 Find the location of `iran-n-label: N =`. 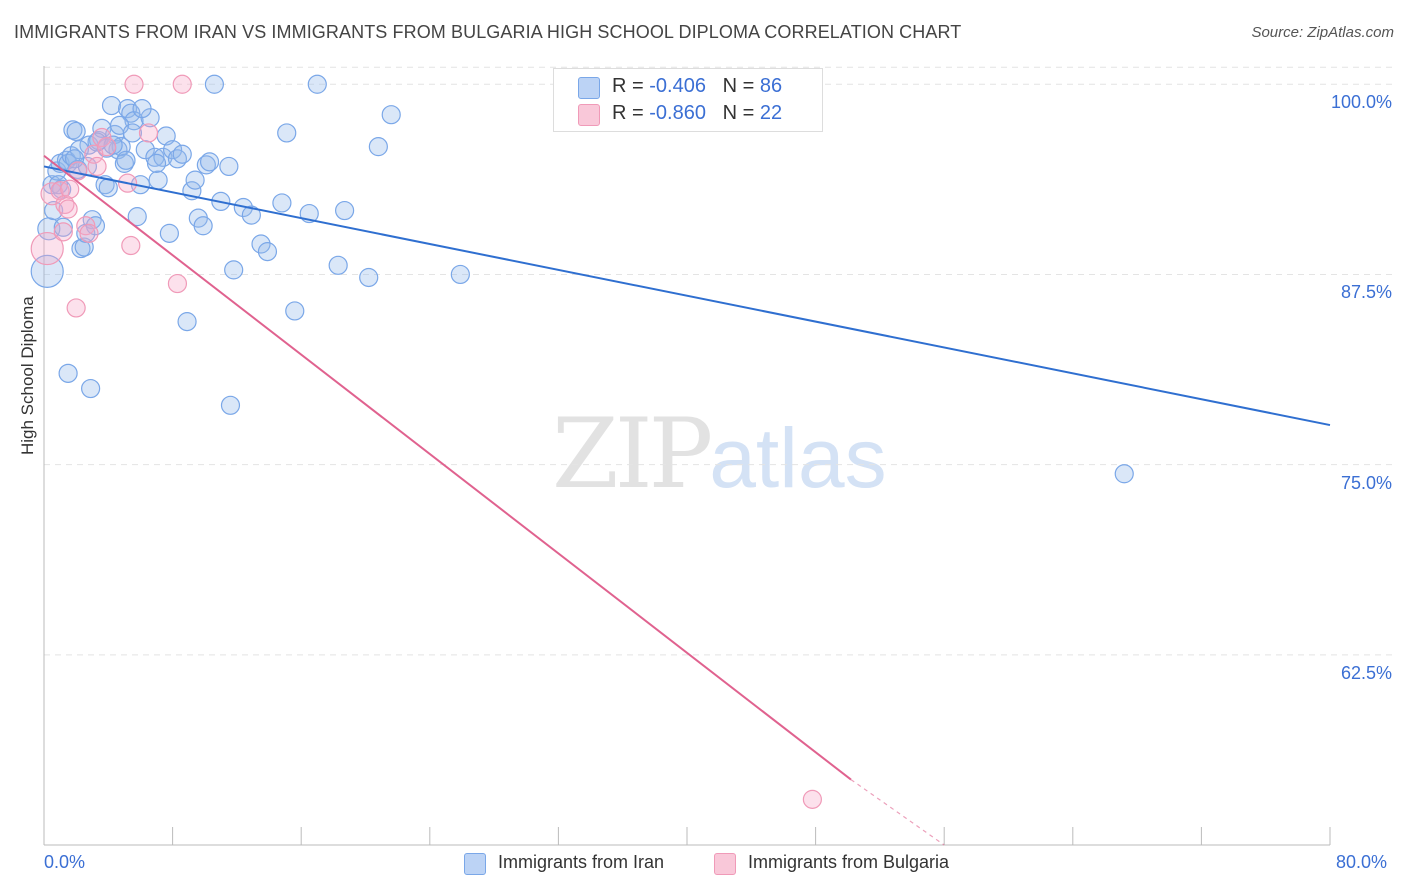

iran-n-label: N = is located at coordinates (741, 86).